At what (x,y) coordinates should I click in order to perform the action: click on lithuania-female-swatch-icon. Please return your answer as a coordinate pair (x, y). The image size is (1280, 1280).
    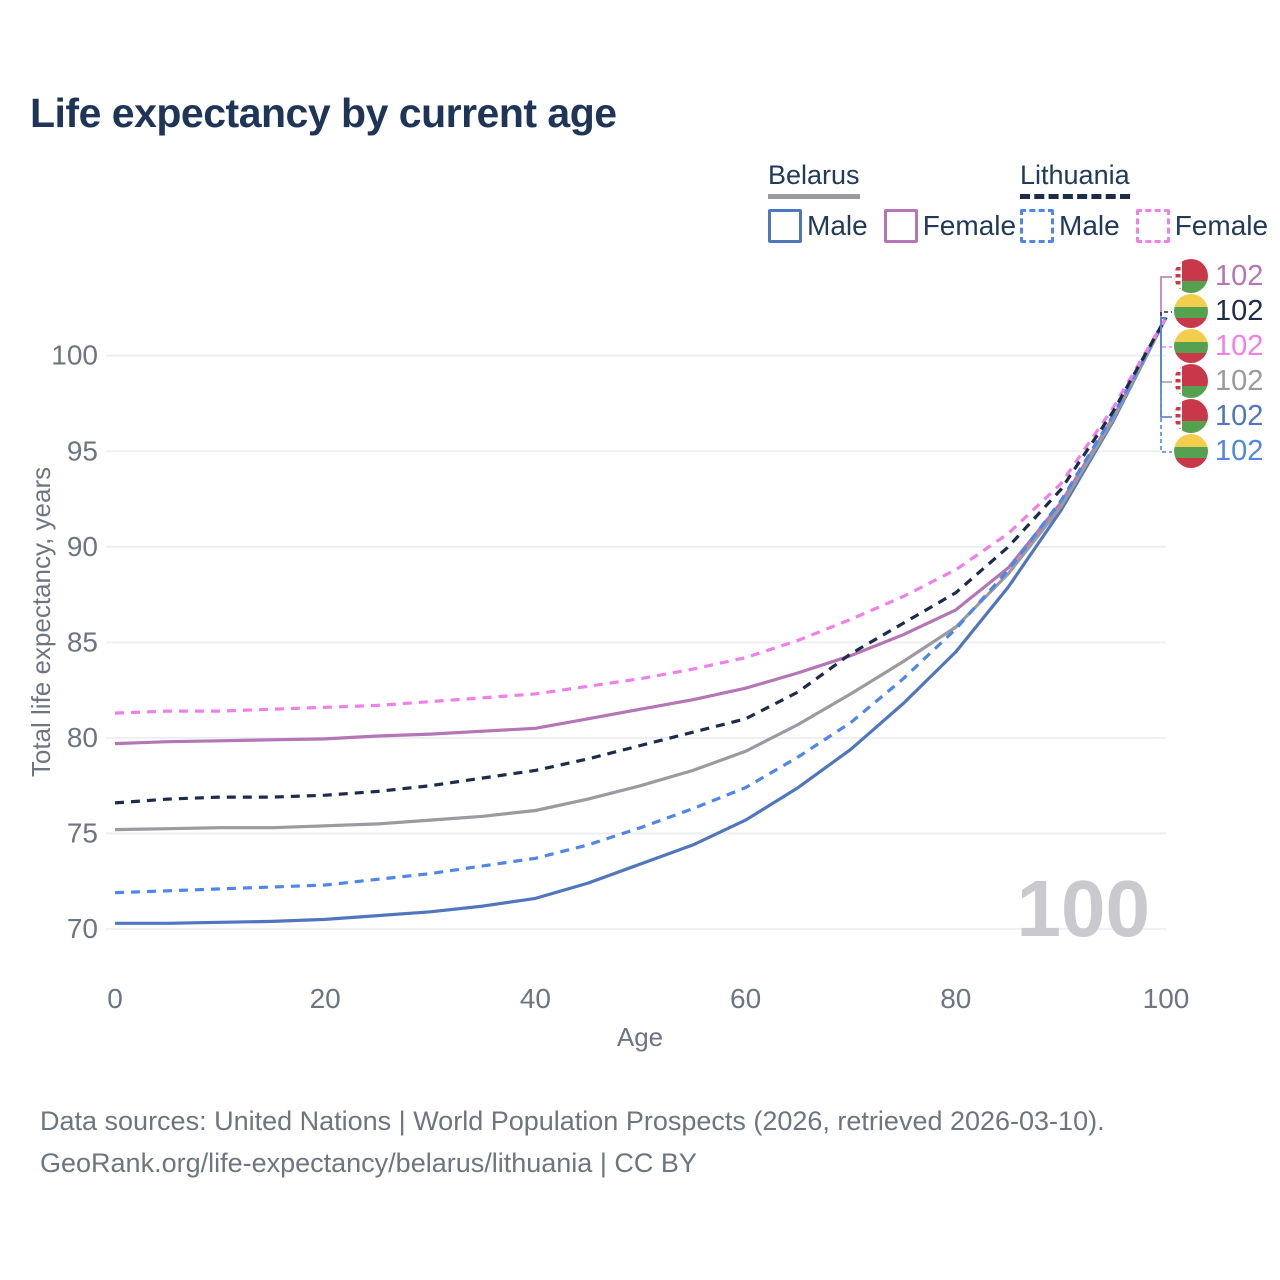
    Looking at the image, I should click on (1152, 226).